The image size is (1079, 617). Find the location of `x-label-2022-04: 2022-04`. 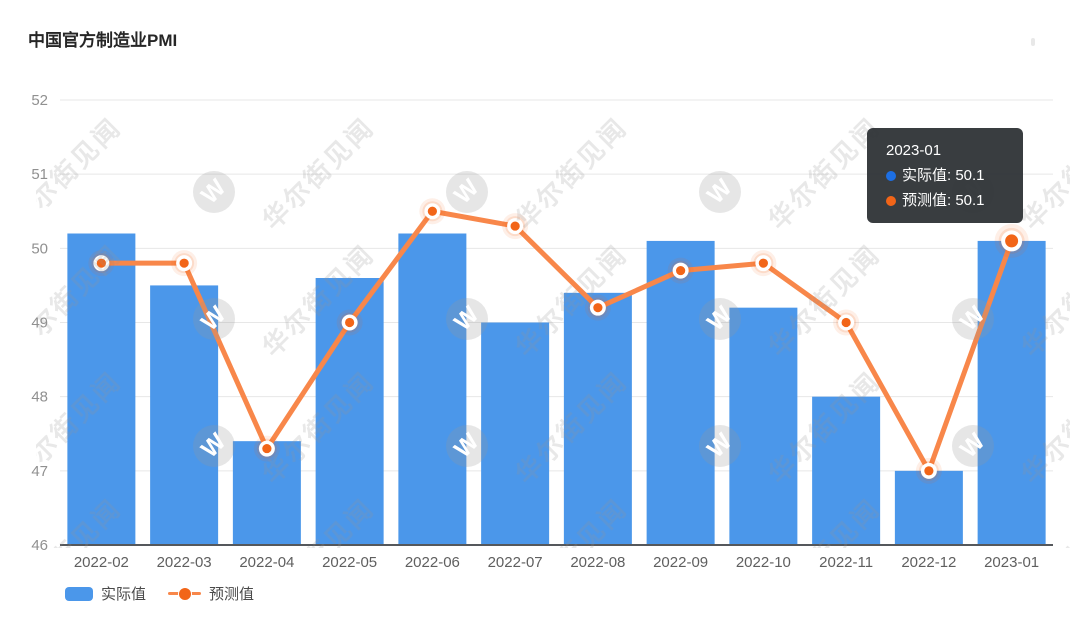

x-label-2022-04: 2022-04 is located at coordinates (266, 562).